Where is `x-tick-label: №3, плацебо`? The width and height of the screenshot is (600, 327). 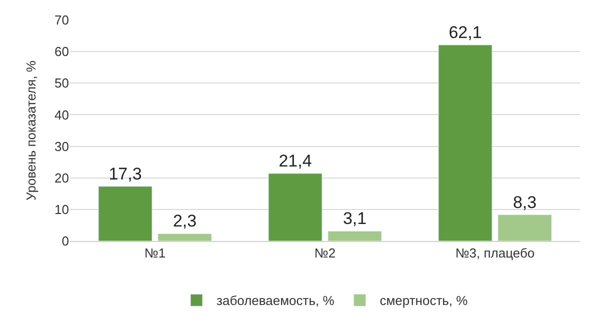 x-tick-label: №3, плацебо is located at coordinates (495, 253).